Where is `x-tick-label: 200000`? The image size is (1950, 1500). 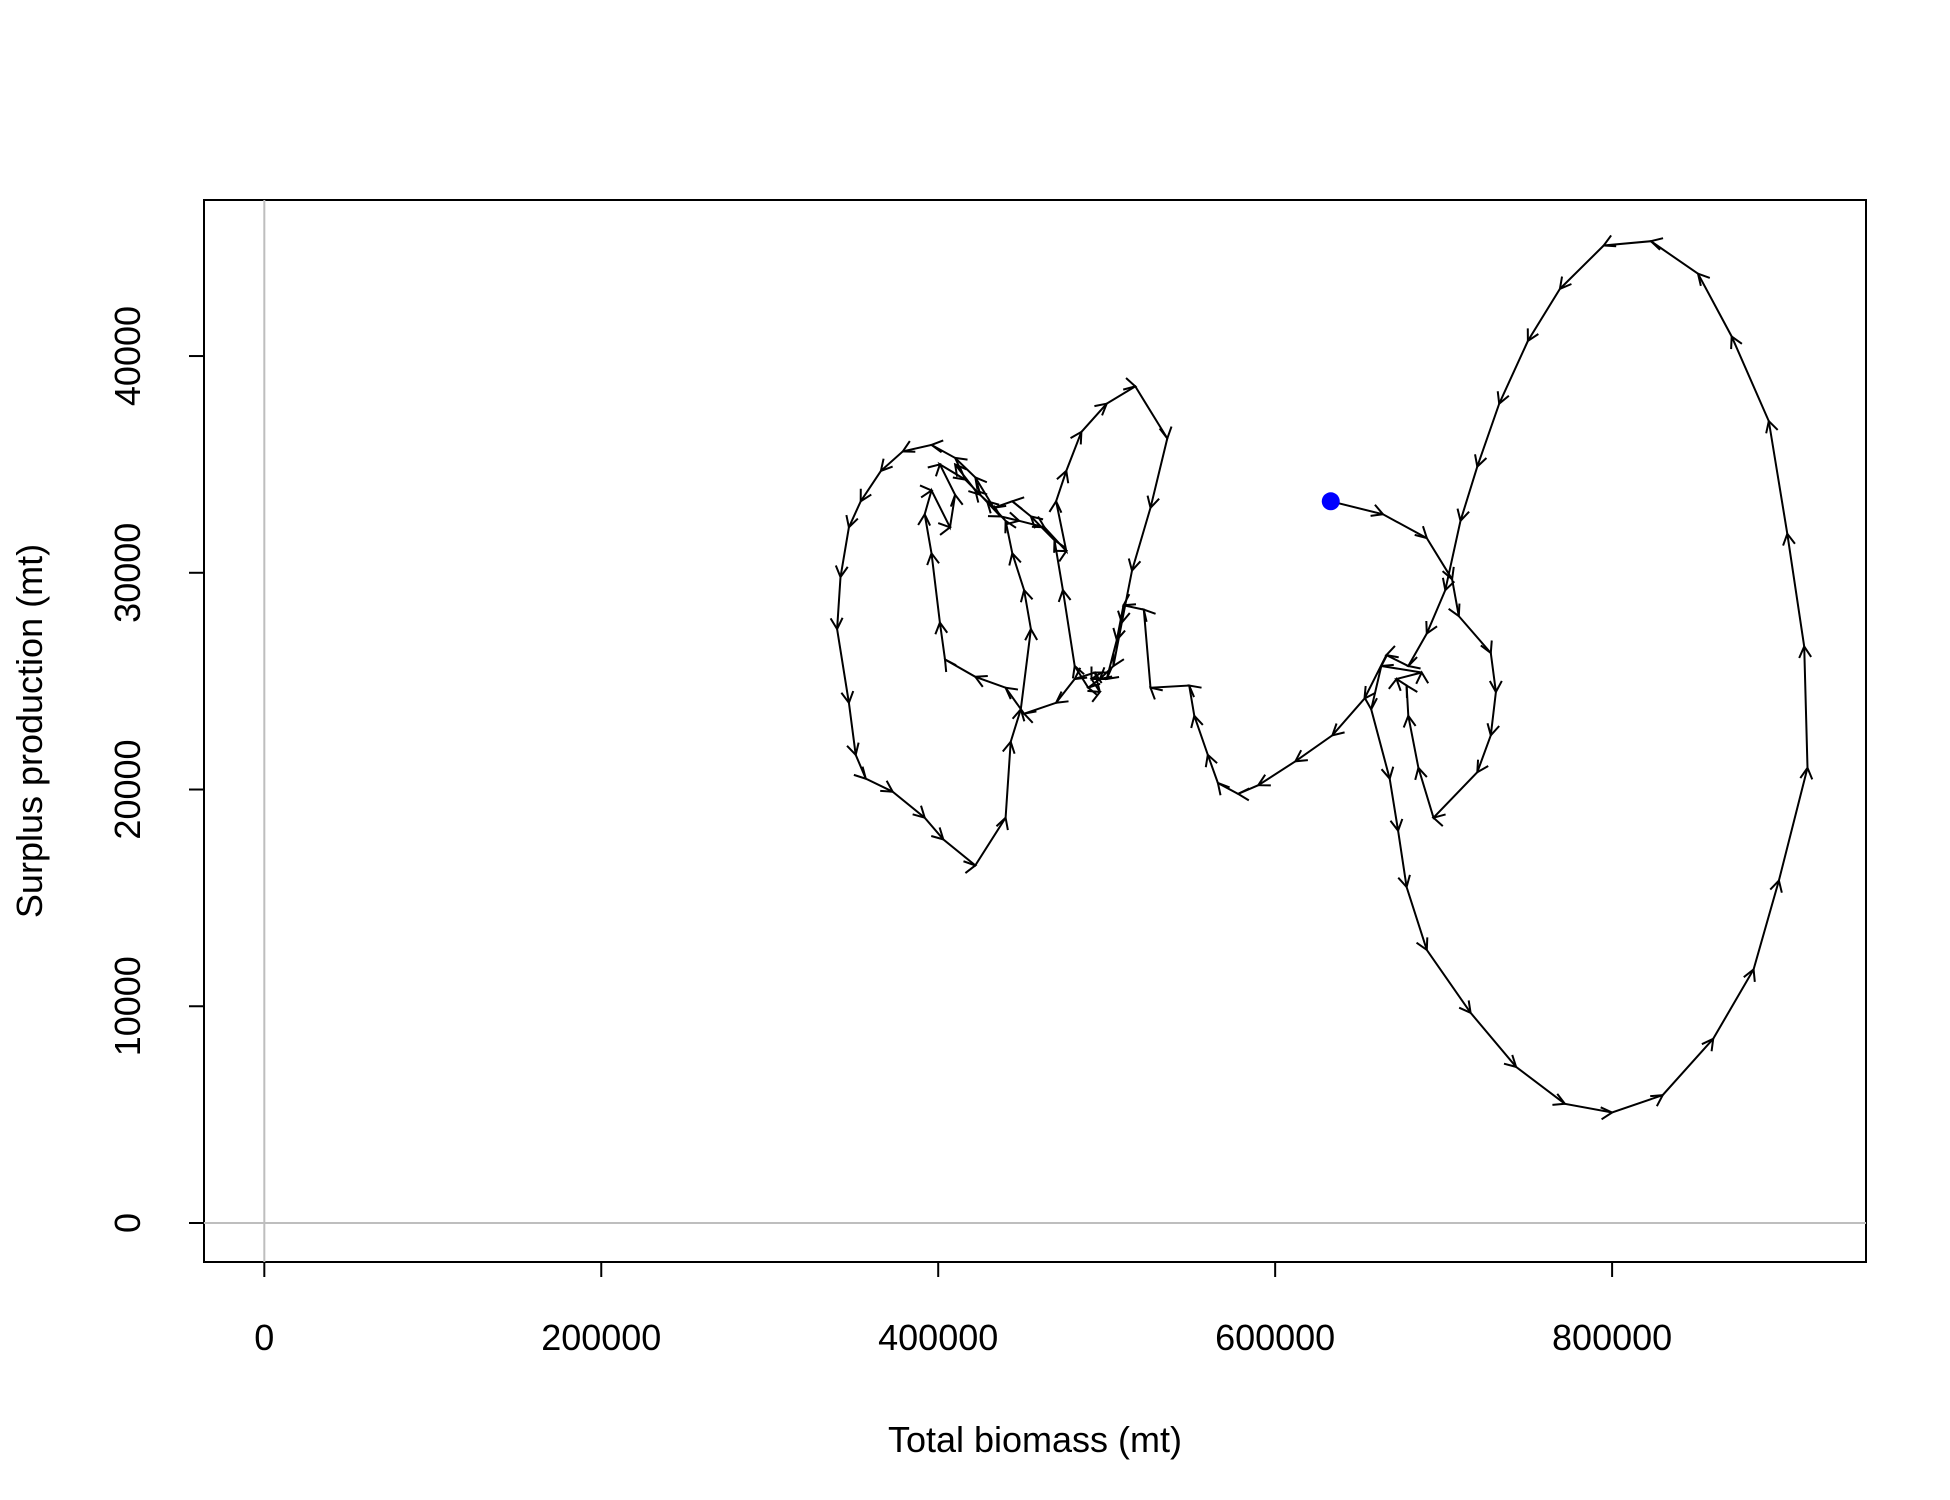 x-tick-label: 200000 is located at coordinates (601, 1337).